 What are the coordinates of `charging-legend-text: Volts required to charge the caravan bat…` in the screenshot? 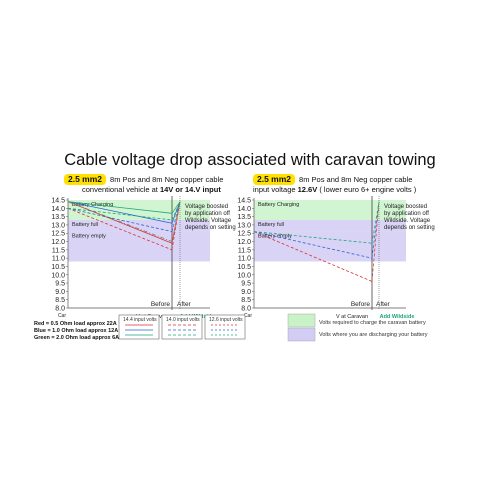 It's located at (372, 323).